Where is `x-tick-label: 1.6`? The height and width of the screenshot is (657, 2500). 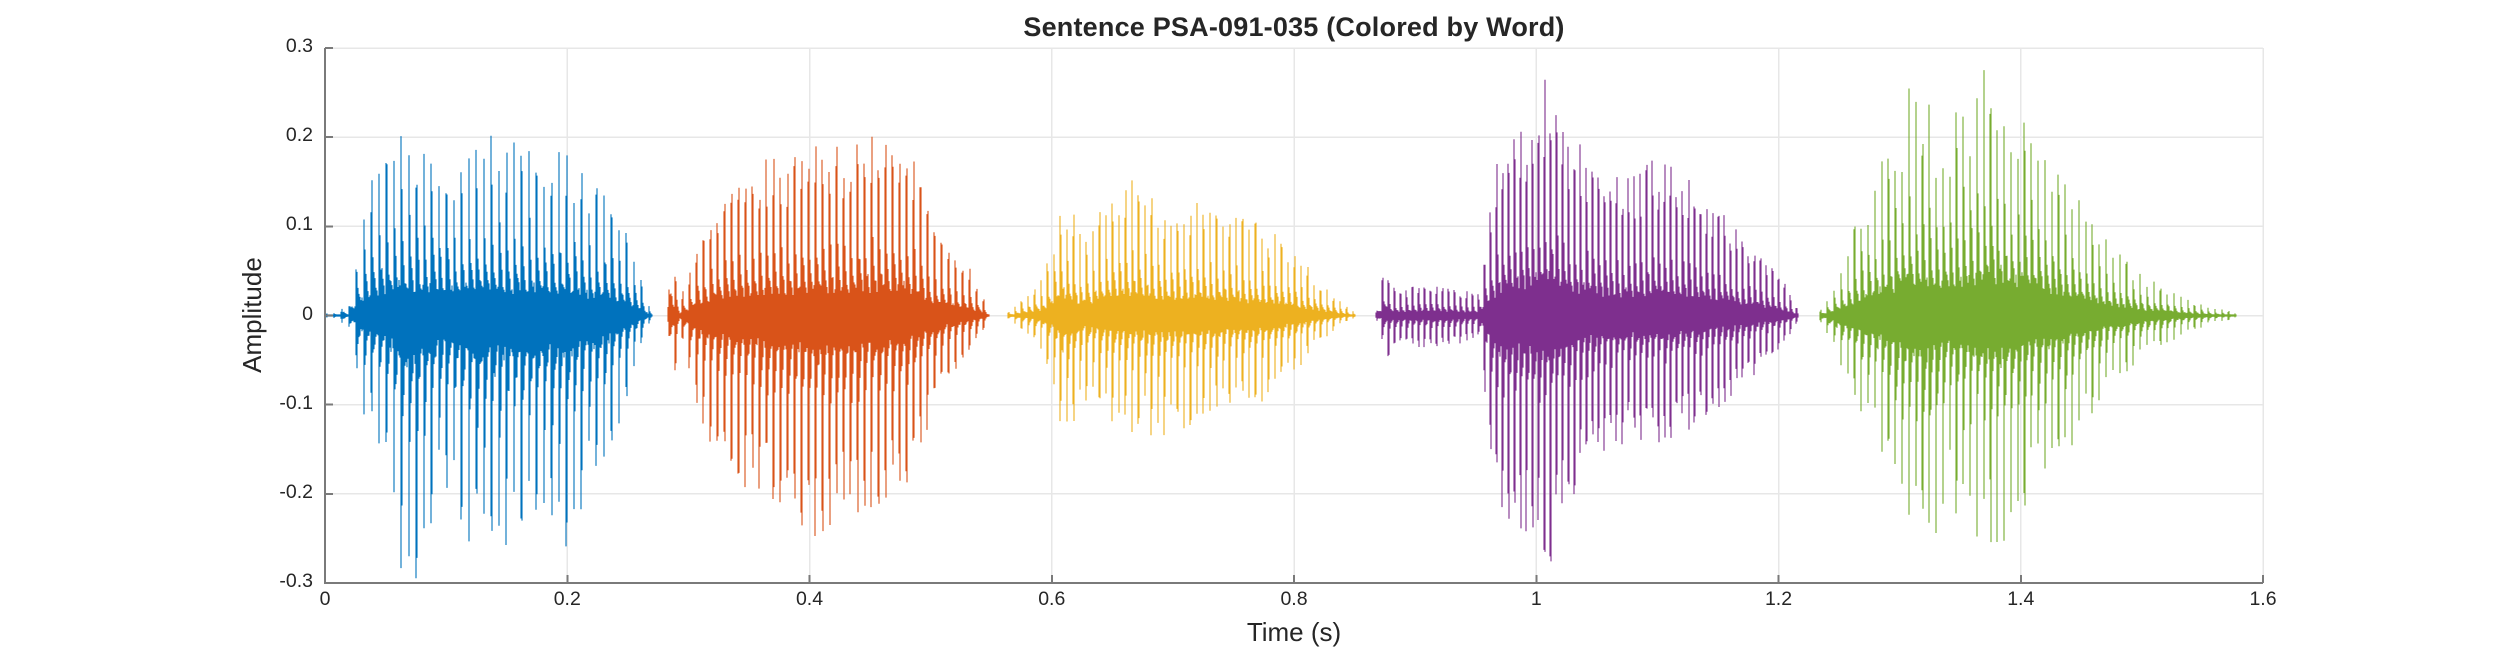 x-tick-label: 1.6 is located at coordinates (2263, 599).